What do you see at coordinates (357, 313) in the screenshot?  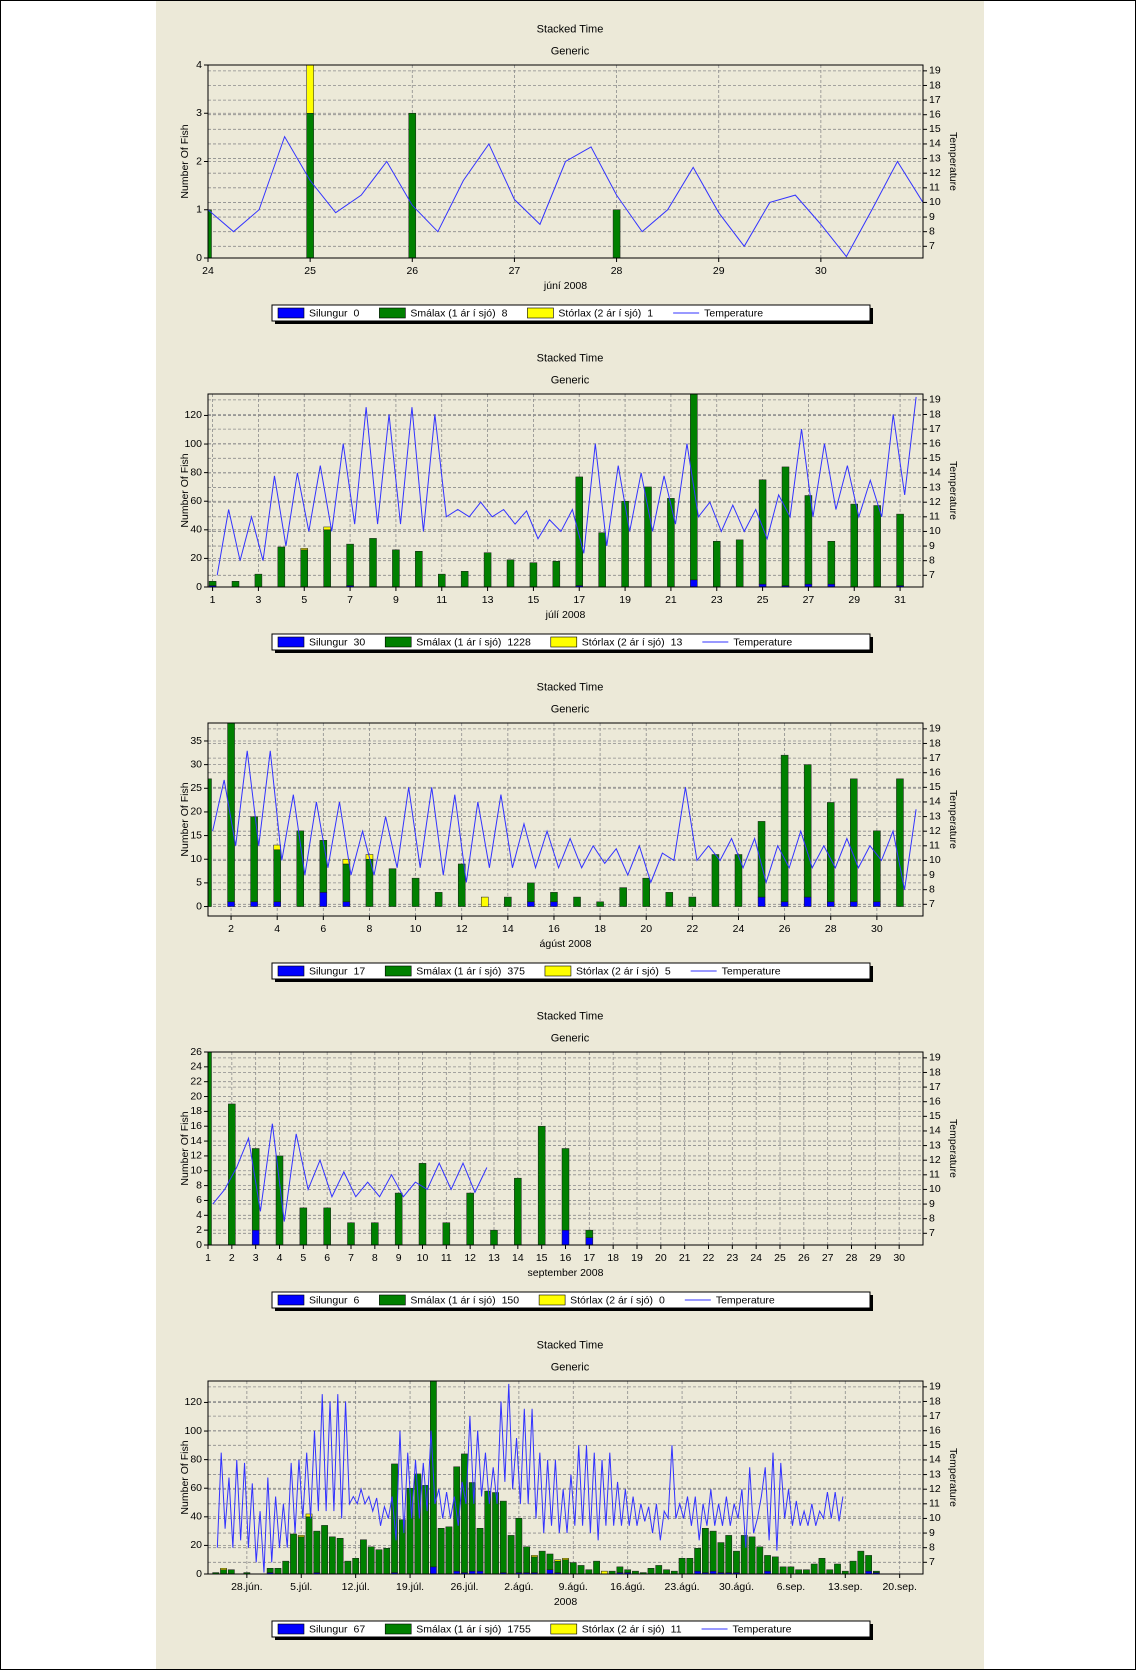 I see `legend-total: 0` at bounding box center [357, 313].